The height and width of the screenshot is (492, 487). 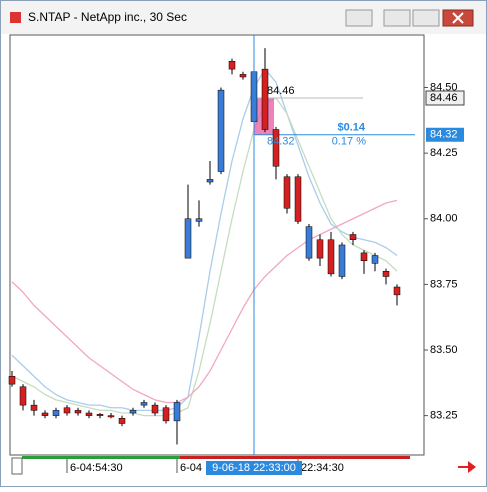 I want to click on timeline-red, so click(x=295, y=457).